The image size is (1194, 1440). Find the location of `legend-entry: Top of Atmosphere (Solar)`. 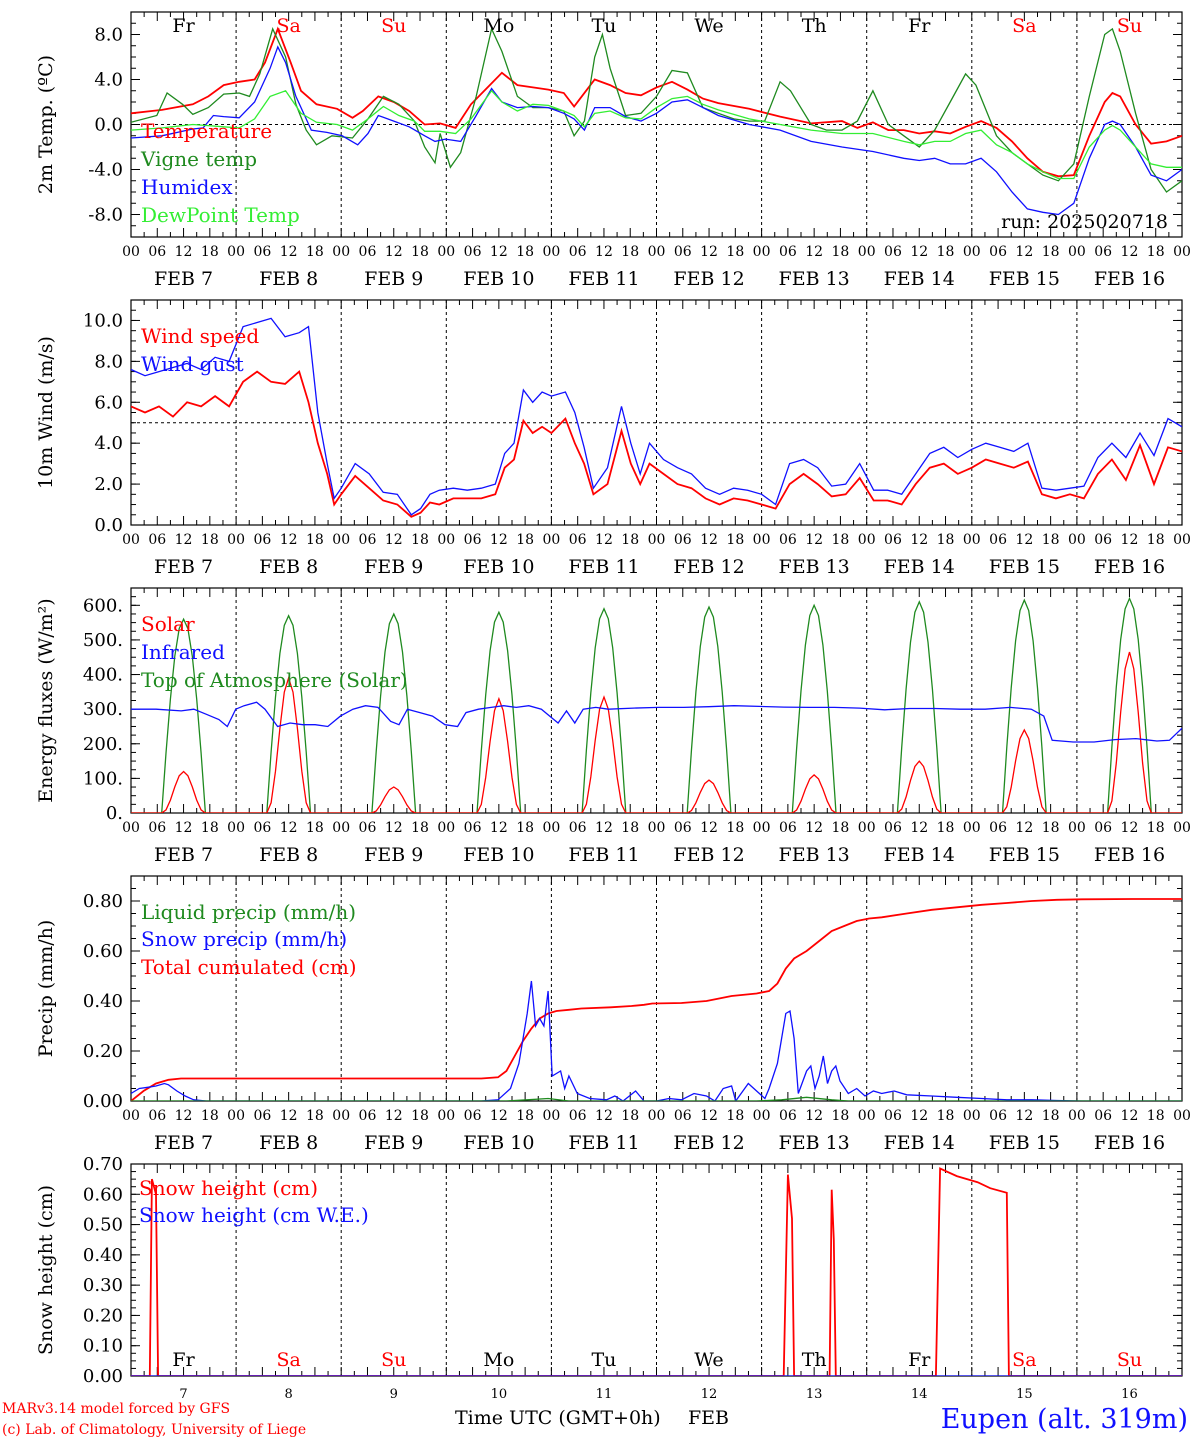

legend-entry: Top of Atmosphere (Solar) is located at coordinates (274, 680).